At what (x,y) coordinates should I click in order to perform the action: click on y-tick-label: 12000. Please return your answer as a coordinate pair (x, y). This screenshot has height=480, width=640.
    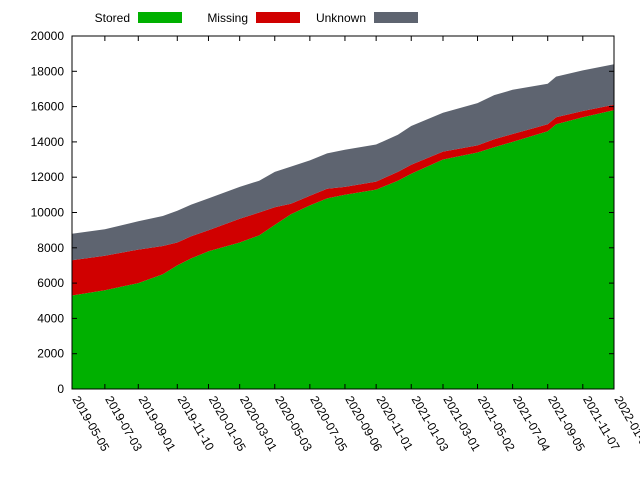
    Looking at the image, I should click on (48, 177).